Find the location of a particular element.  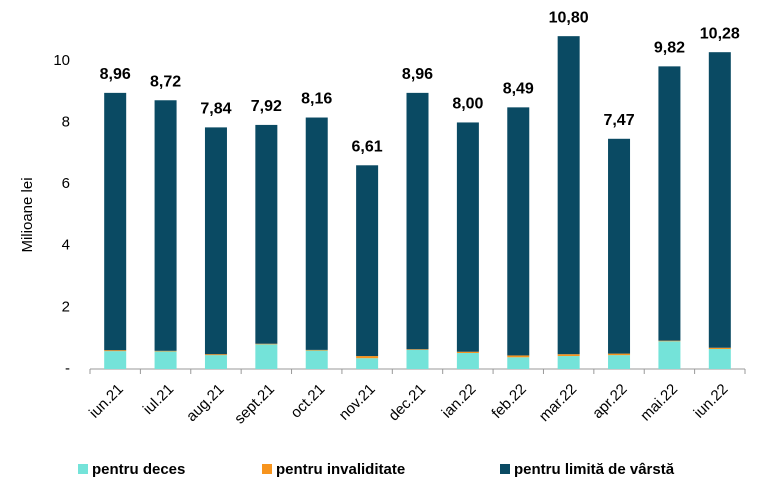

total-label: 8,49 is located at coordinates (518, 89).